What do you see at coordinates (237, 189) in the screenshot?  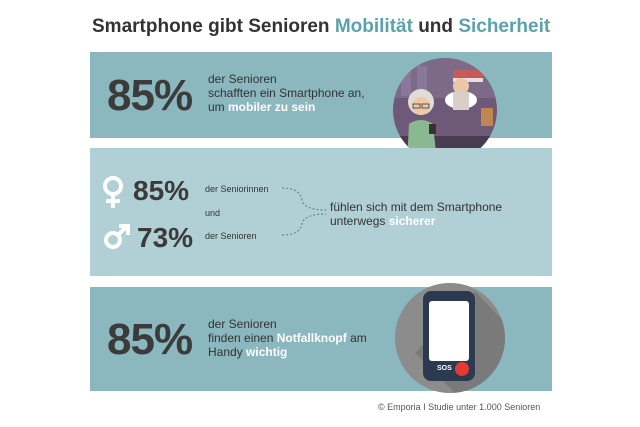 I see `female-label: der Seniorinnen` at bounding box center [237, 189].